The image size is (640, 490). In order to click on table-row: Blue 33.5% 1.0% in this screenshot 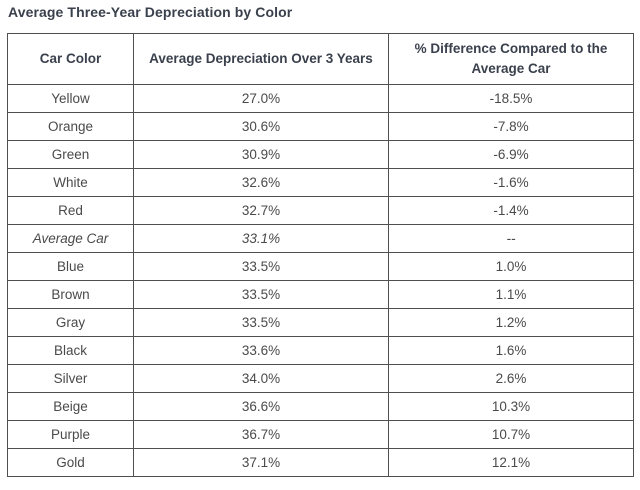, I will do `click(320, 266)`.